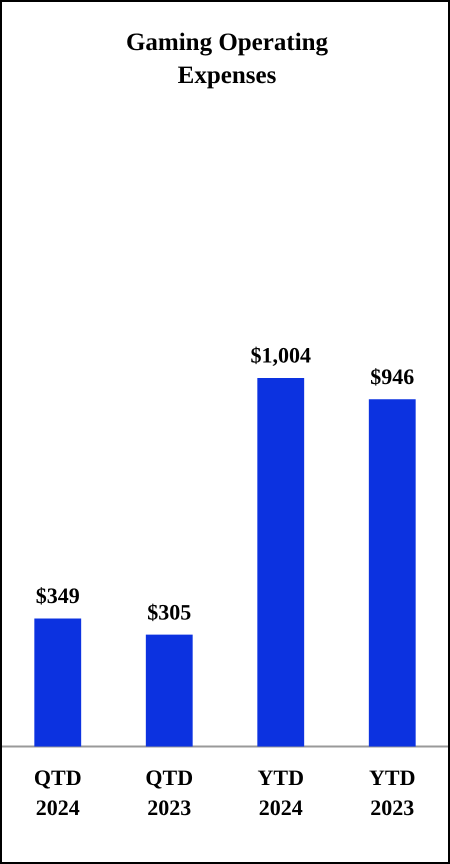 The width and height of the screenshot is (450, 864). Describe the element at coordinates (169, 792) in the screenshot. I see `x-tick-label: QTD 2023` at that location.